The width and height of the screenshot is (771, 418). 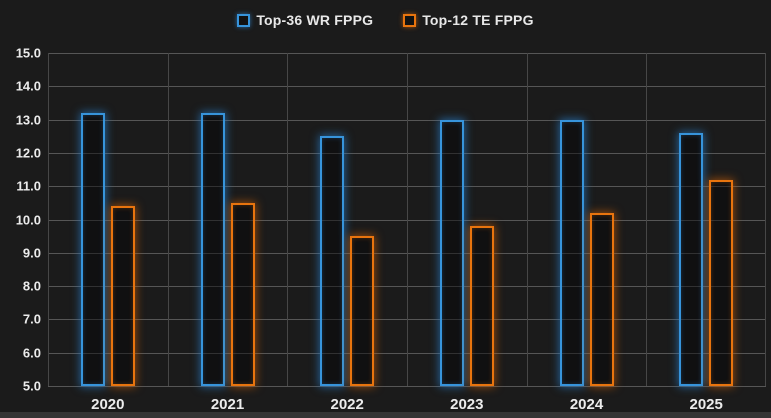 I want to click on y-axis-tick-label: 6.0, so click(x=31, y=353).